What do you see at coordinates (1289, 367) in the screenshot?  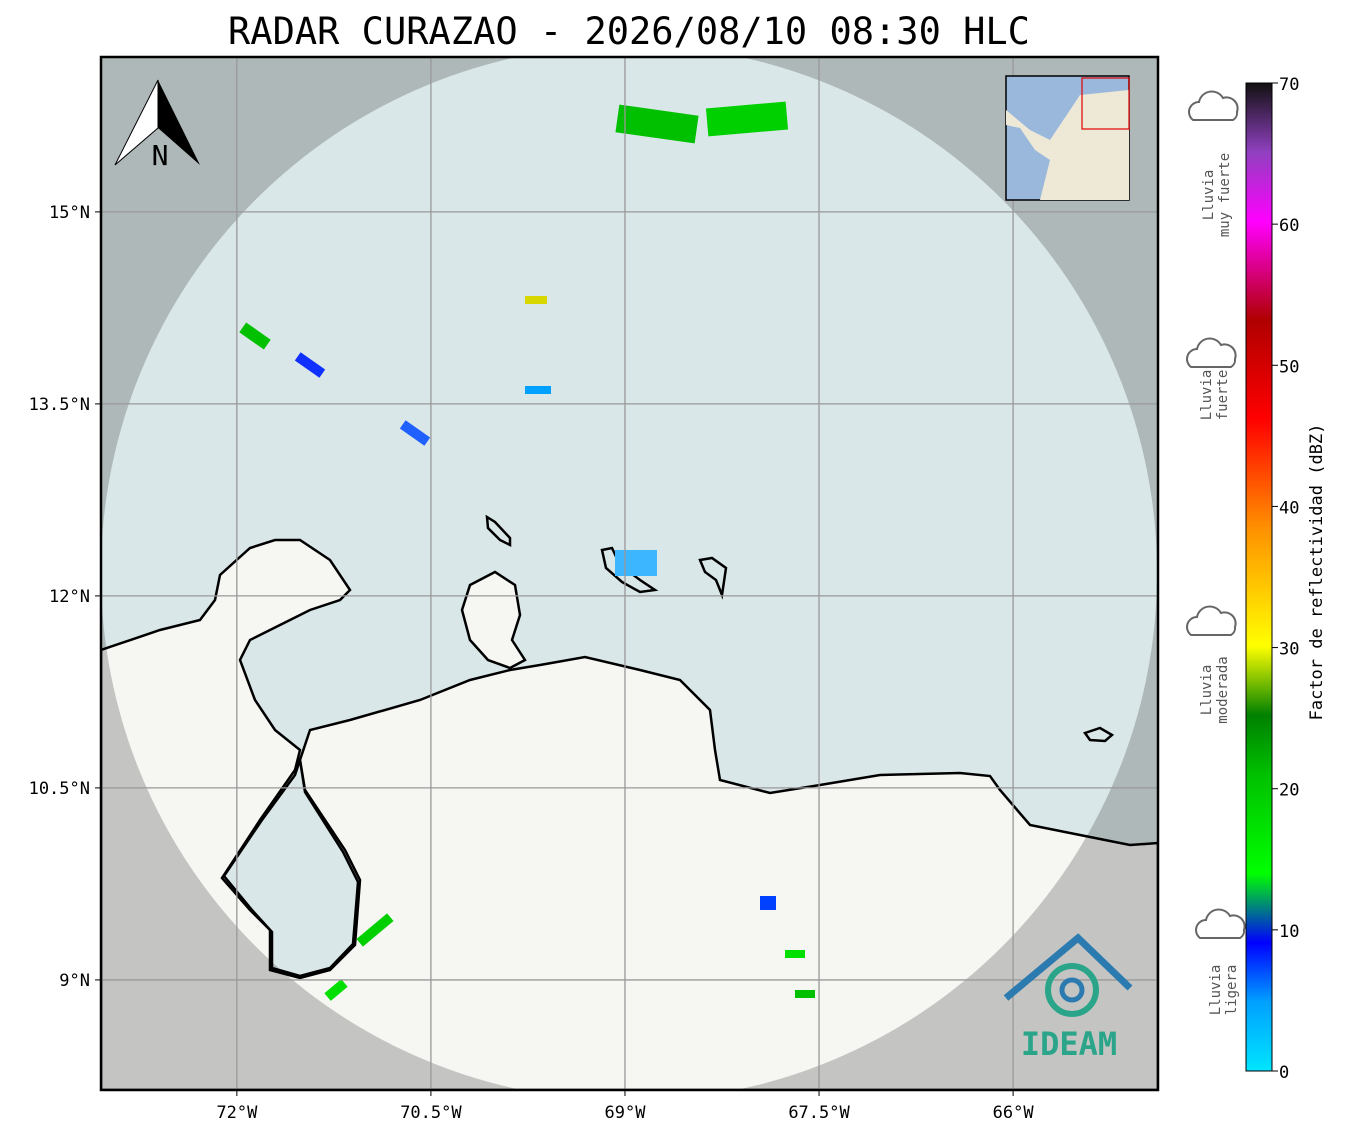 I see `colorbar-tick-label: 50` at bounding box center [1289, 367].